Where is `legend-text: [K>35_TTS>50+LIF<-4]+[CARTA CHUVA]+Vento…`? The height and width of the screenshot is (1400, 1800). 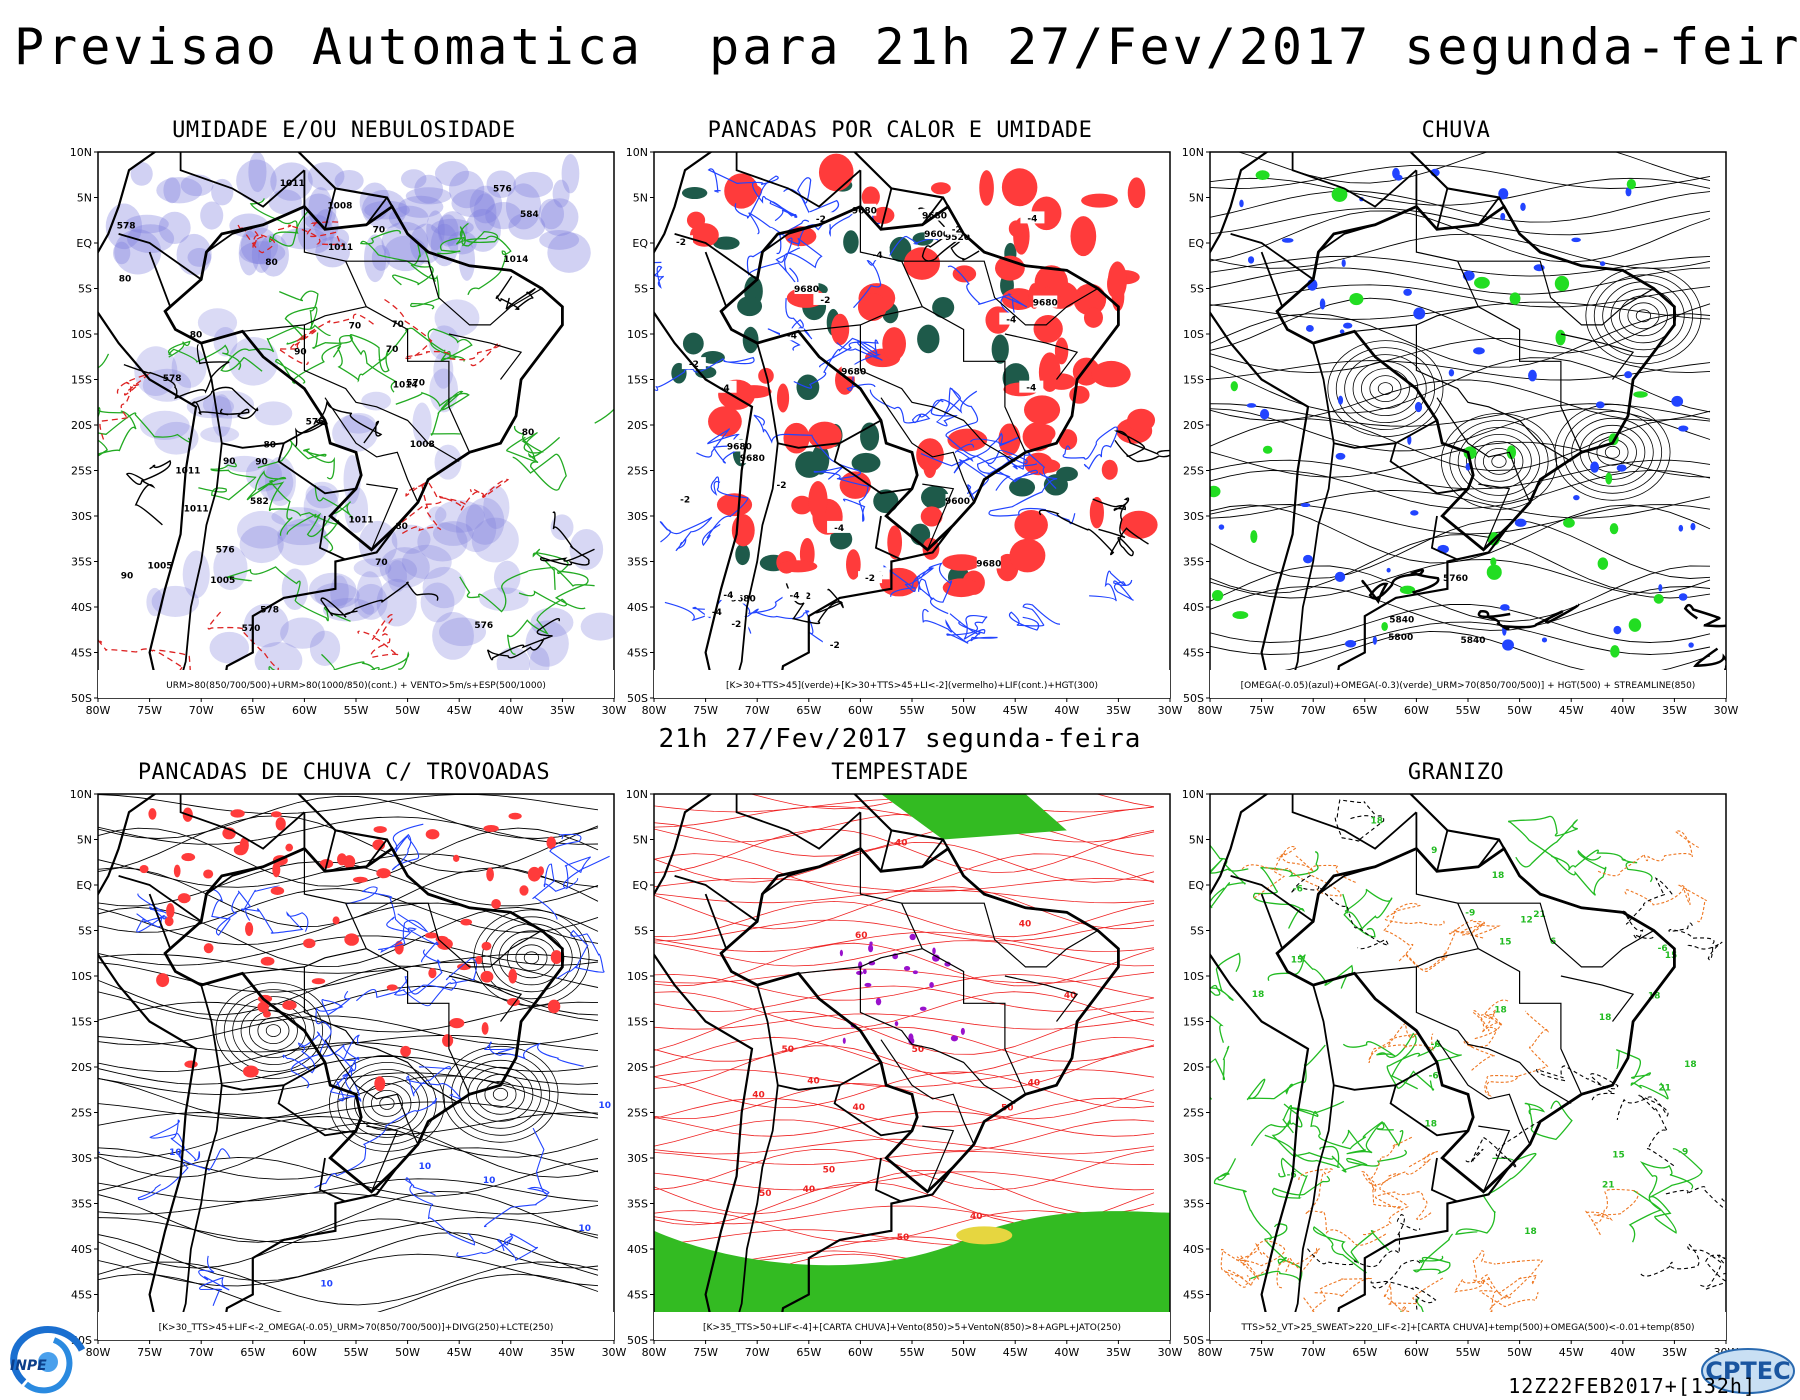
legend-text: [K>35_TTS>50+LIF<-4]+[CARTA CHUVA]+Vento… is located at coordinates (912, 1328).